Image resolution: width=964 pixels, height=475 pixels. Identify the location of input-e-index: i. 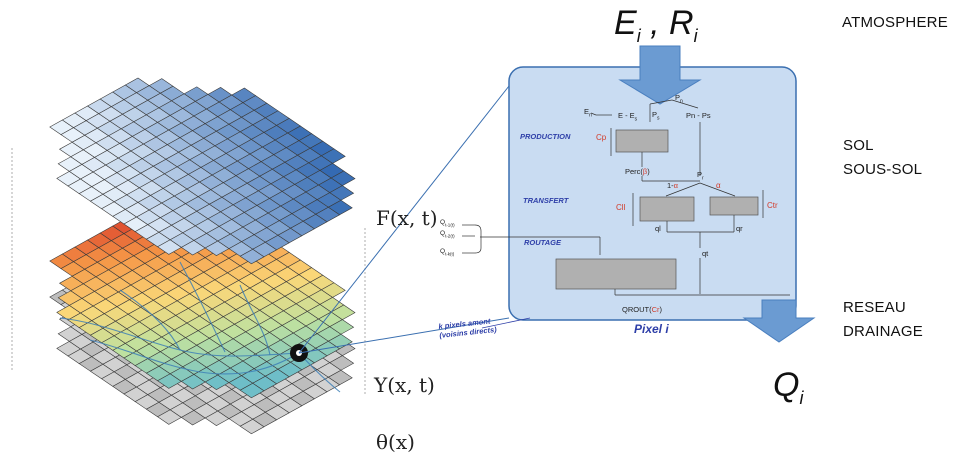
(638, 35).